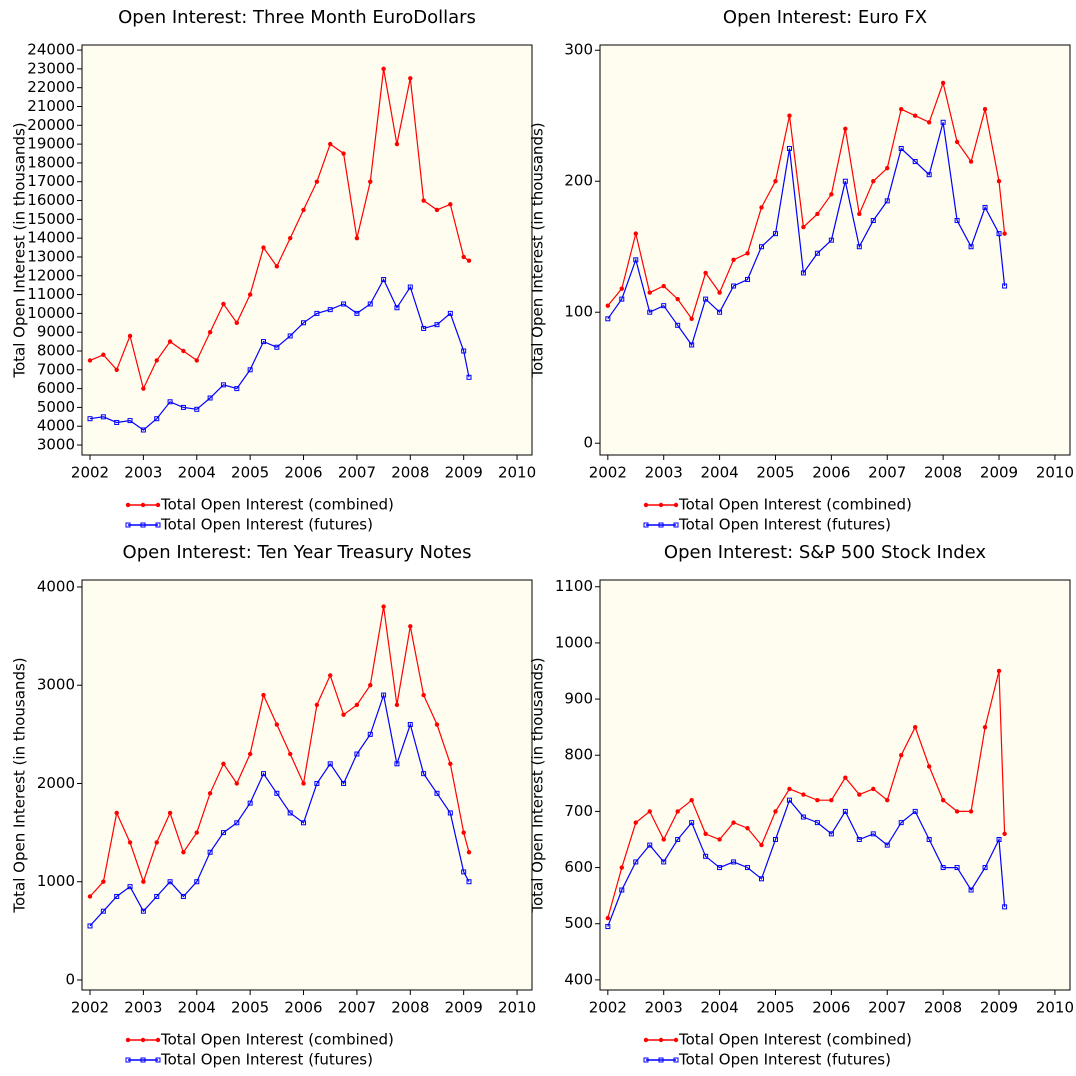 Image resolution: width=1076 pixels, height=1076 pixels. I want to click on x-tick-label: 2003, so click(143, 473).